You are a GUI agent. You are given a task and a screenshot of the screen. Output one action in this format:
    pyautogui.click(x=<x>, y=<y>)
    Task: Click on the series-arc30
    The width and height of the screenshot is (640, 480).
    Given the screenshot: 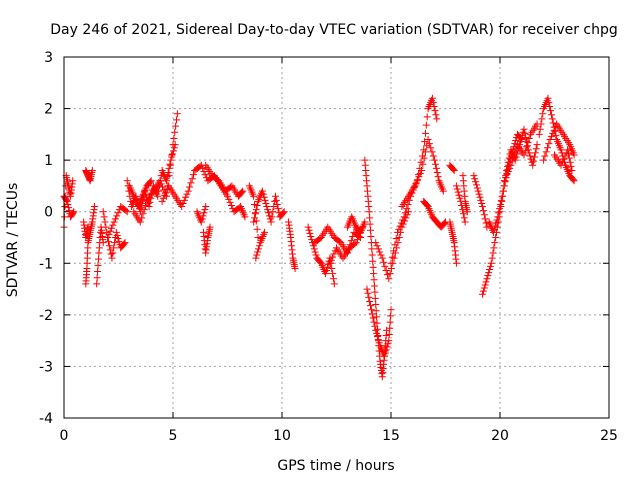 What is the action you would take?
    pyautogui.click(x=452, y=167)
    